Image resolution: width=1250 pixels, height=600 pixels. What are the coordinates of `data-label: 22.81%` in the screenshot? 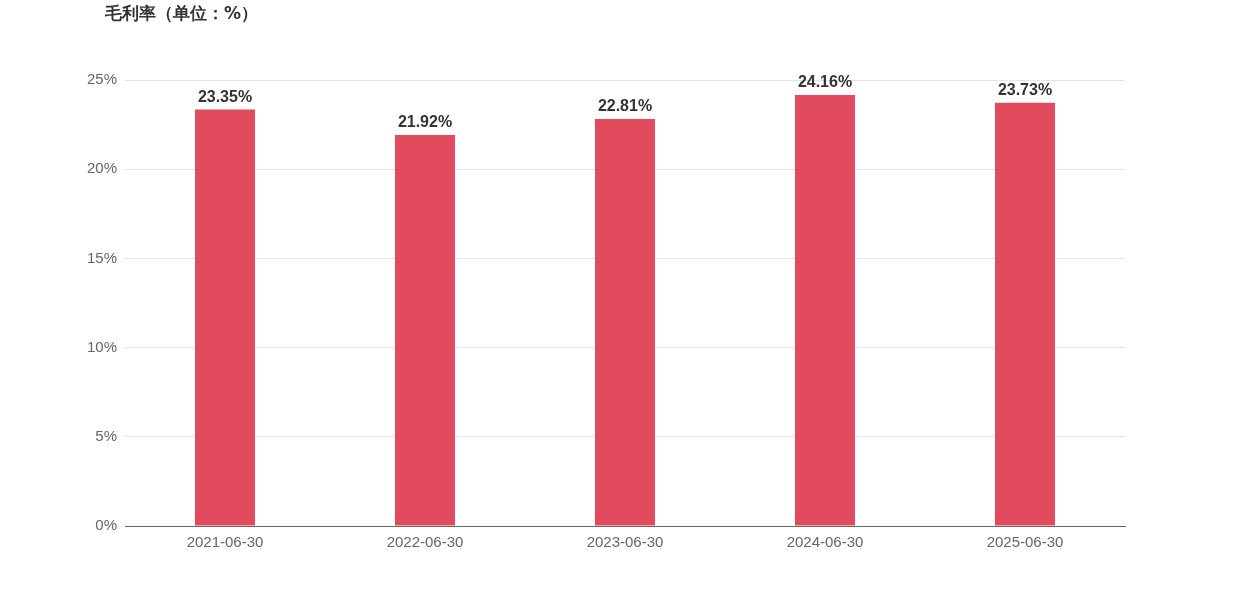 It's located at (625, 106).